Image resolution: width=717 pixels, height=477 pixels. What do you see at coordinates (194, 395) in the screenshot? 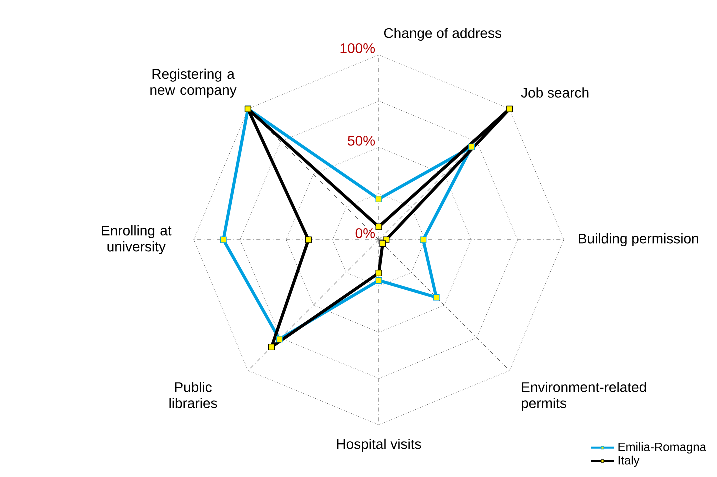
I see `spoke-label: Public libraries` at bounding box center [194, 395].